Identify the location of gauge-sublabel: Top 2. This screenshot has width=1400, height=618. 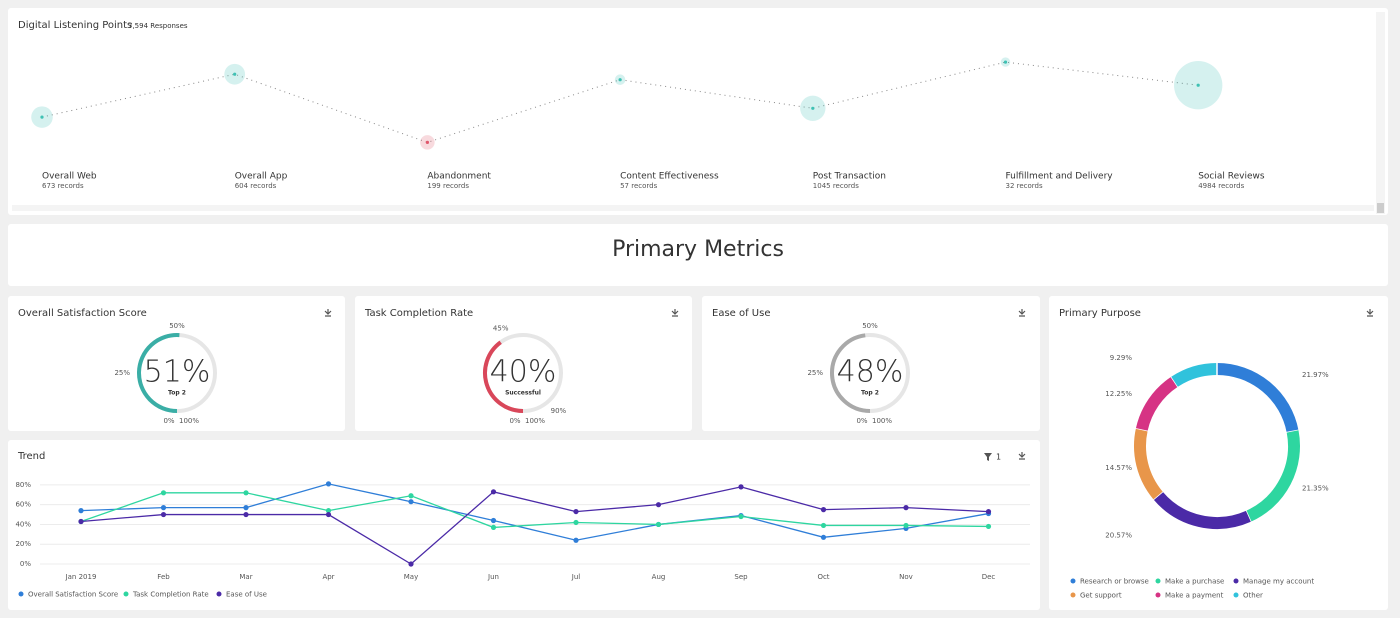
(177, 393).